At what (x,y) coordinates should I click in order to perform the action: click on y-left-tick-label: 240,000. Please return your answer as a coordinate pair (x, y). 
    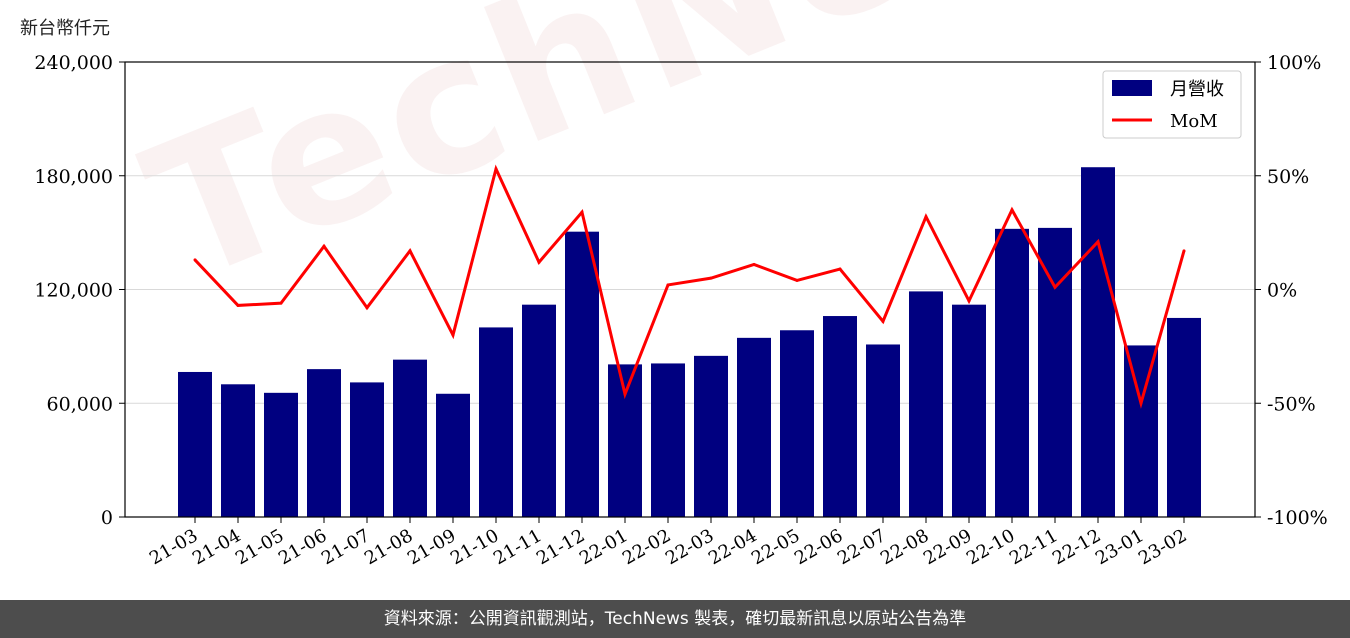
    Looking at the image, I should click on (73, 63).